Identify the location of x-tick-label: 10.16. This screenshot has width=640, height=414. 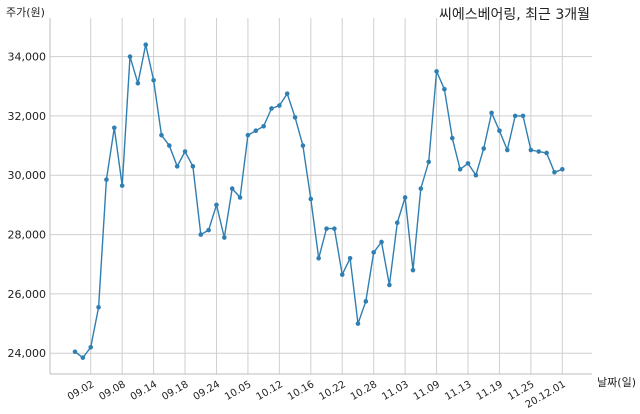
(301, 391).